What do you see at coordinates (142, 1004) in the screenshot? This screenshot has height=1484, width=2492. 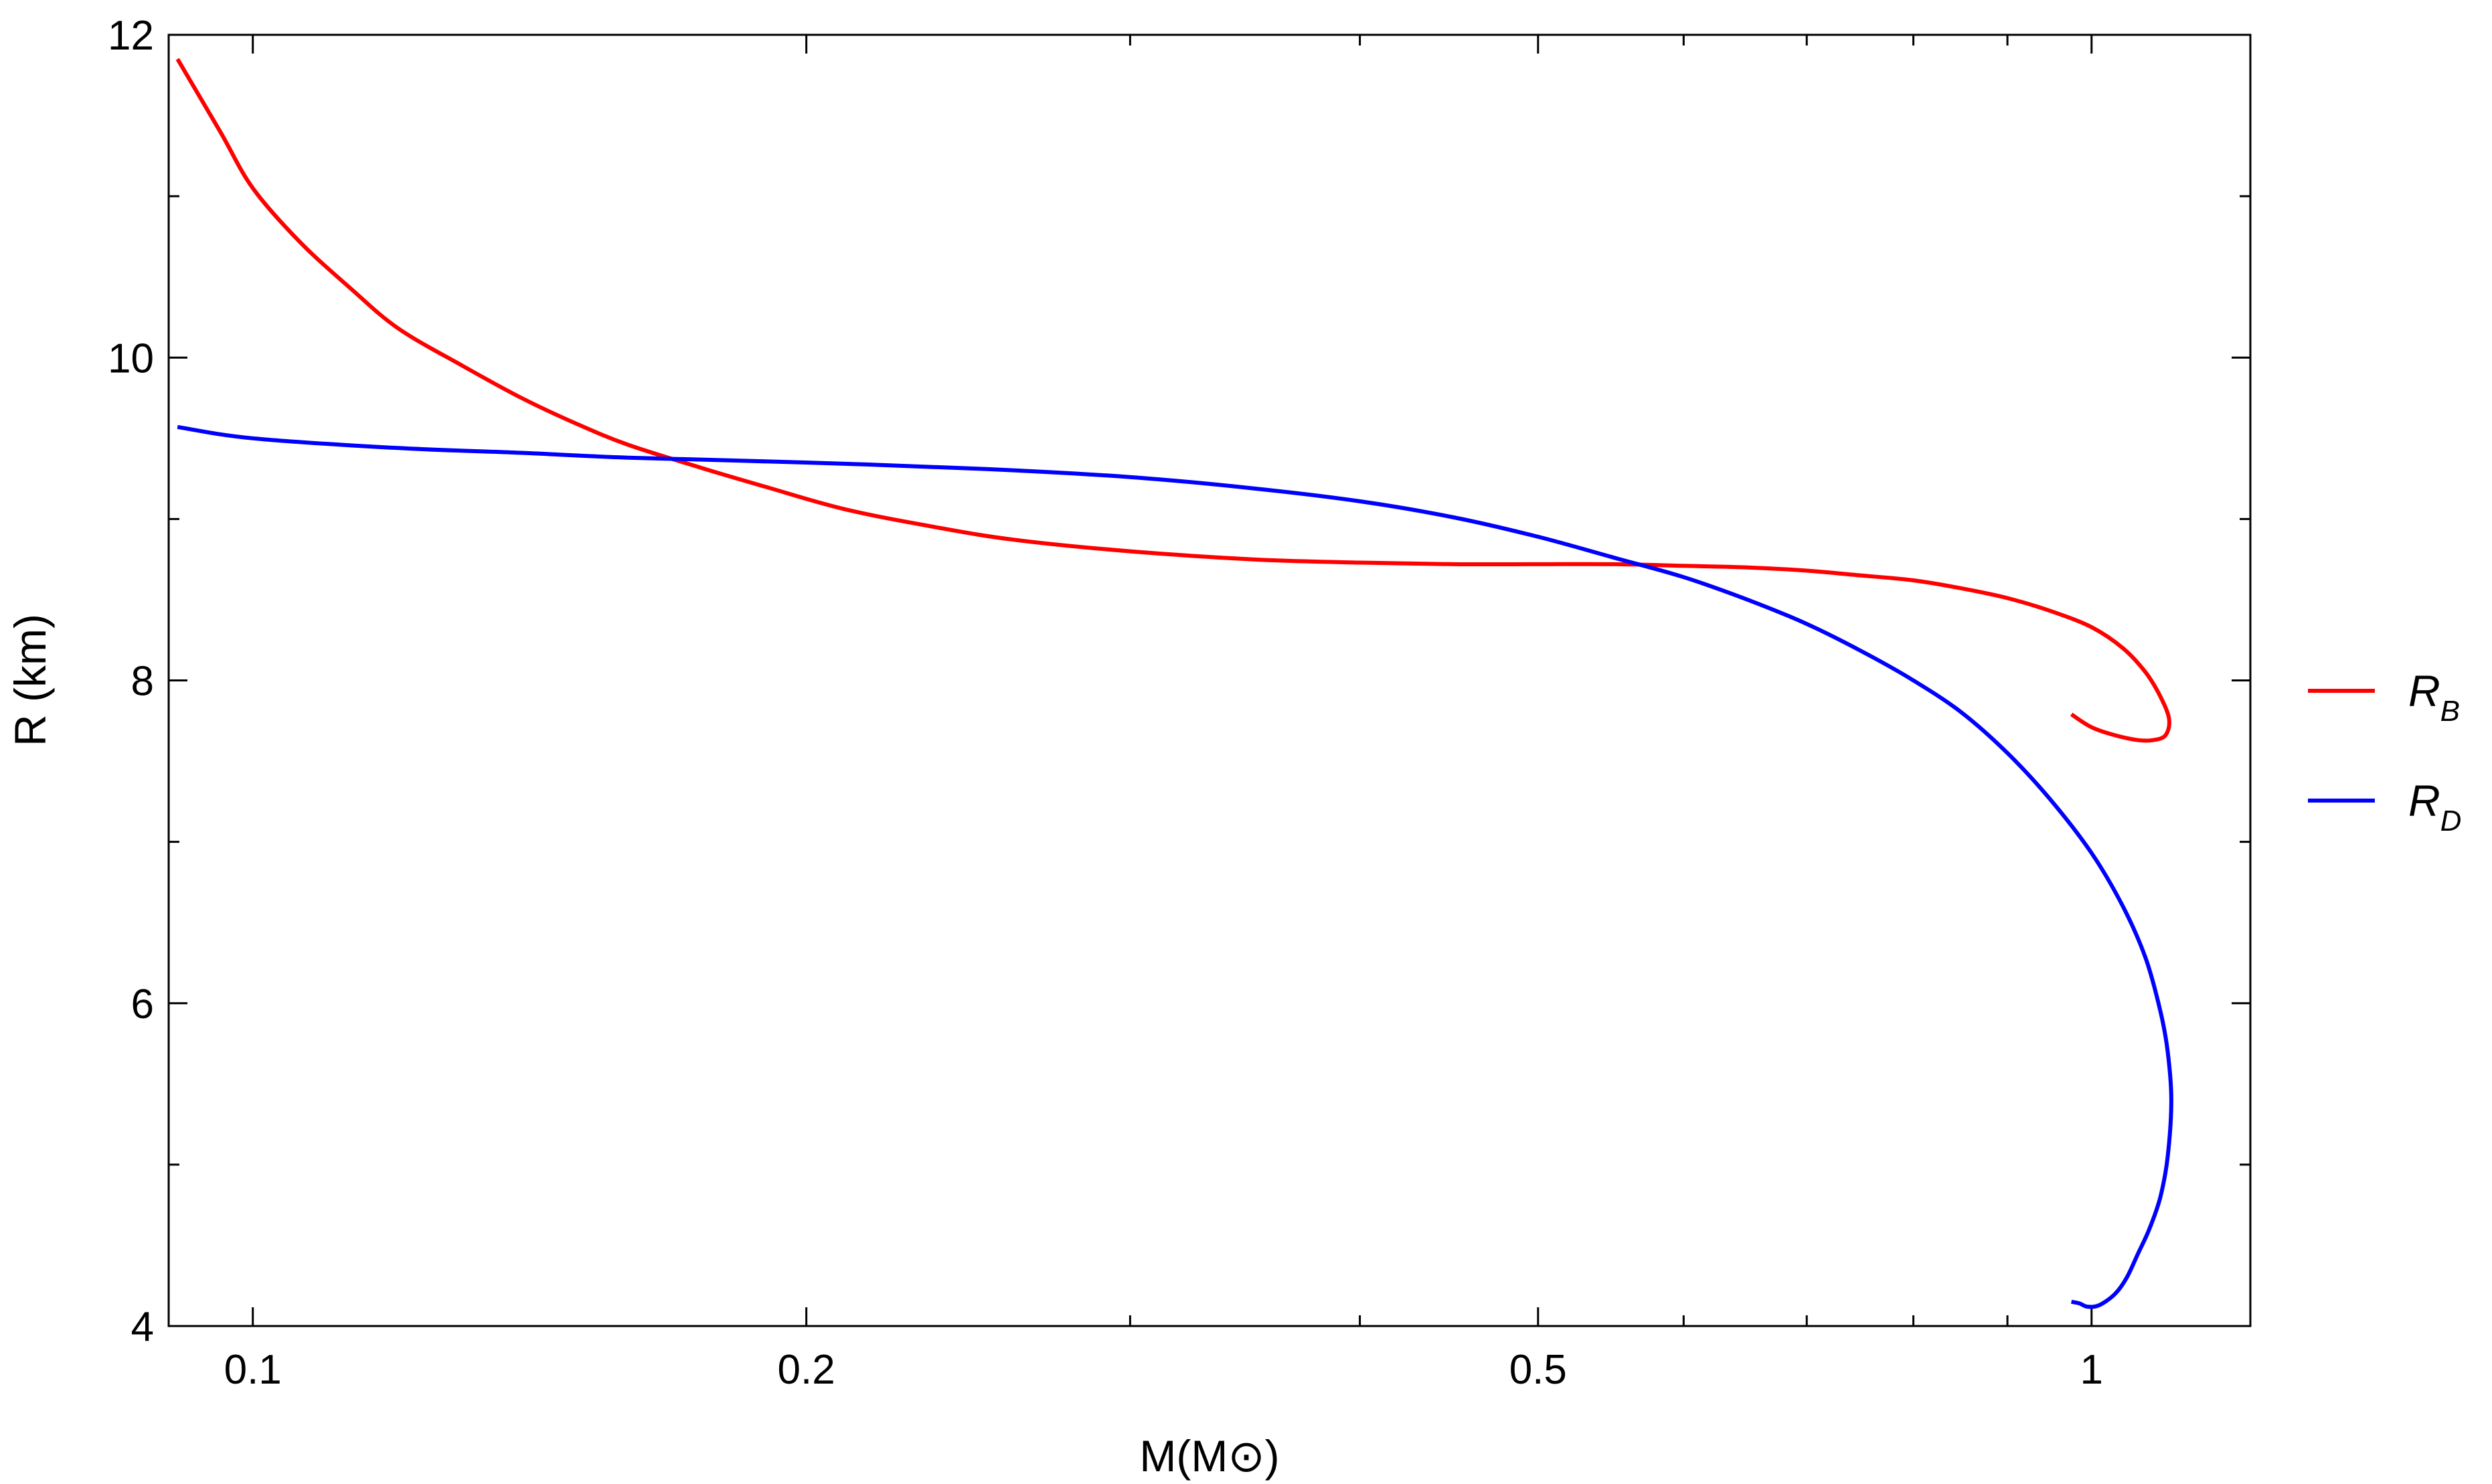 I see `y-tick-label: 6` at bounding box center [142, 1004].